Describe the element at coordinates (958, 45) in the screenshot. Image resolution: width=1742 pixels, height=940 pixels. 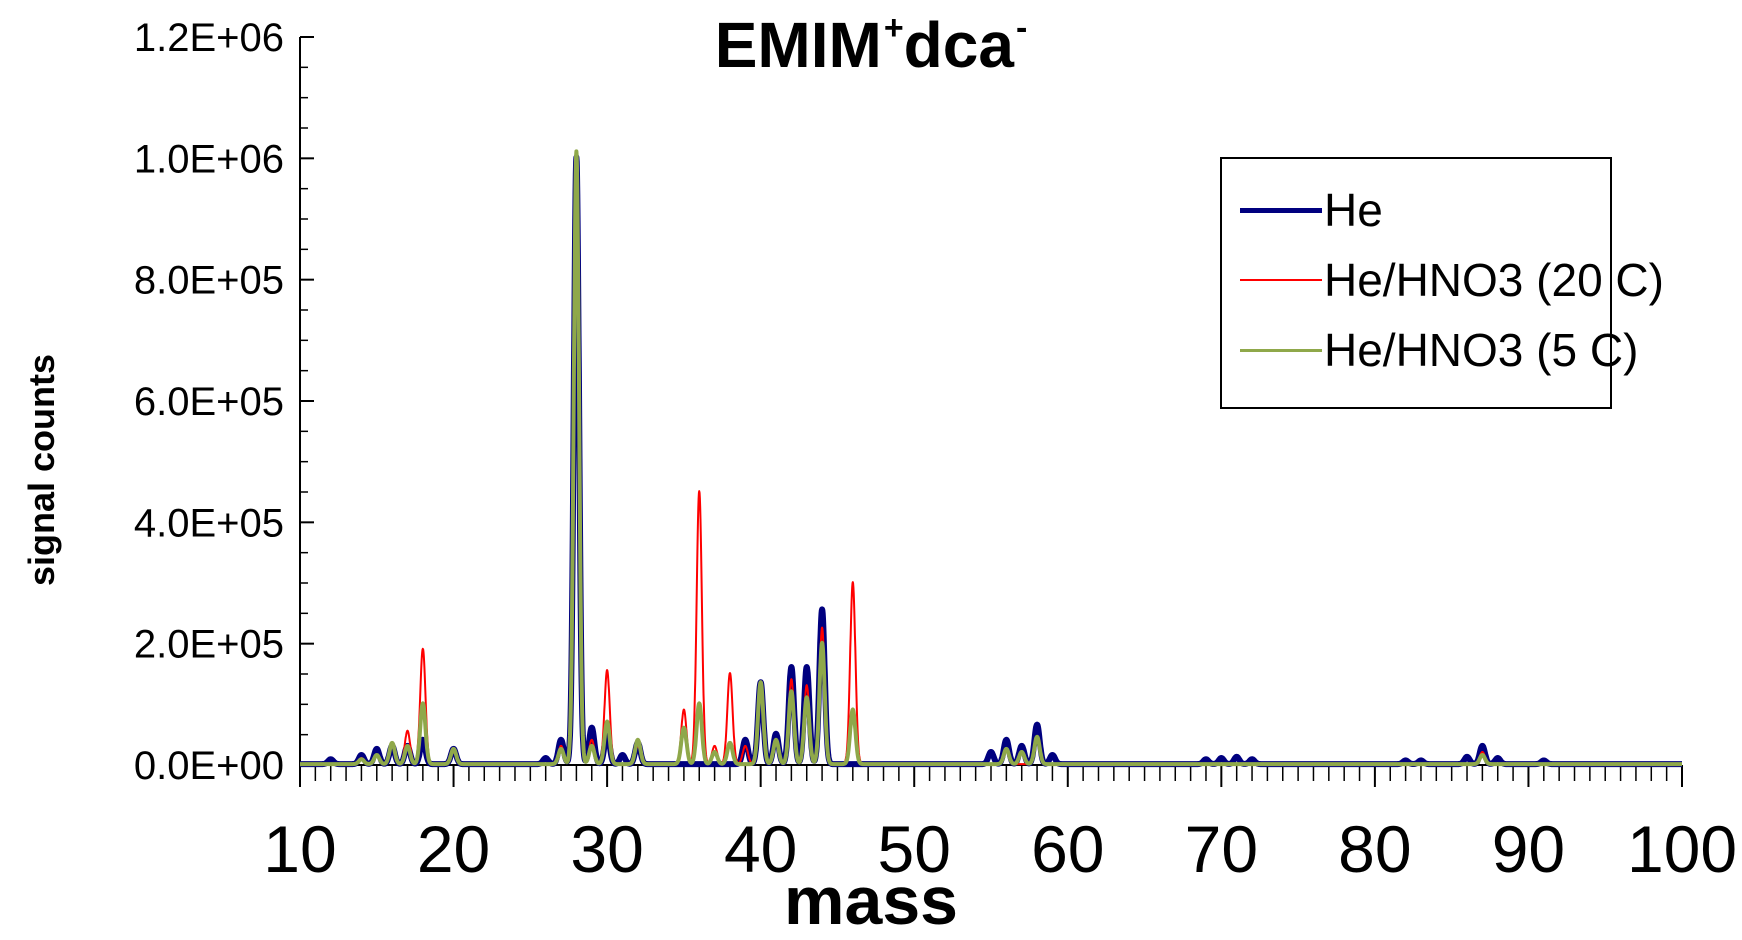
I see `chart-title-suffix: dca` at that location.